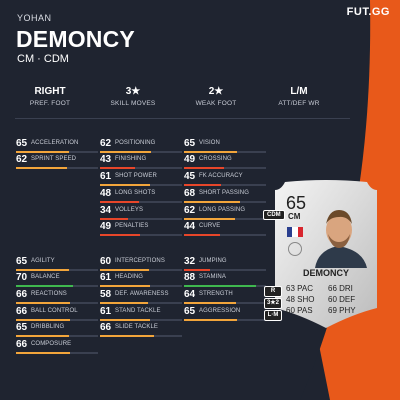 The image size is (400, 400). What do you see at coordinates (141, 332) in the screenshot?
I see `stat-slide-tackle: 66 SLIDE TACKLE` at bounding box center [141, 332].